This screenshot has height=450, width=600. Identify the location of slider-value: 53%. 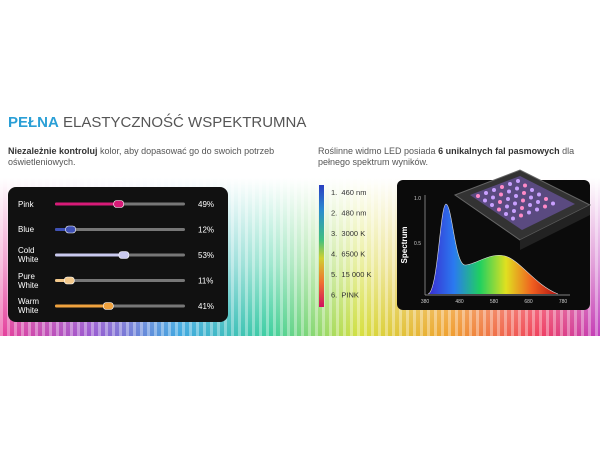
(206, 255).